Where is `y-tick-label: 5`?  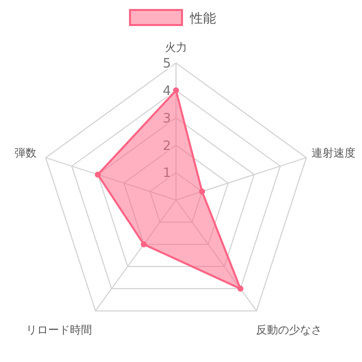
y-tick-label: 5 is located at coordinates (166, 64).